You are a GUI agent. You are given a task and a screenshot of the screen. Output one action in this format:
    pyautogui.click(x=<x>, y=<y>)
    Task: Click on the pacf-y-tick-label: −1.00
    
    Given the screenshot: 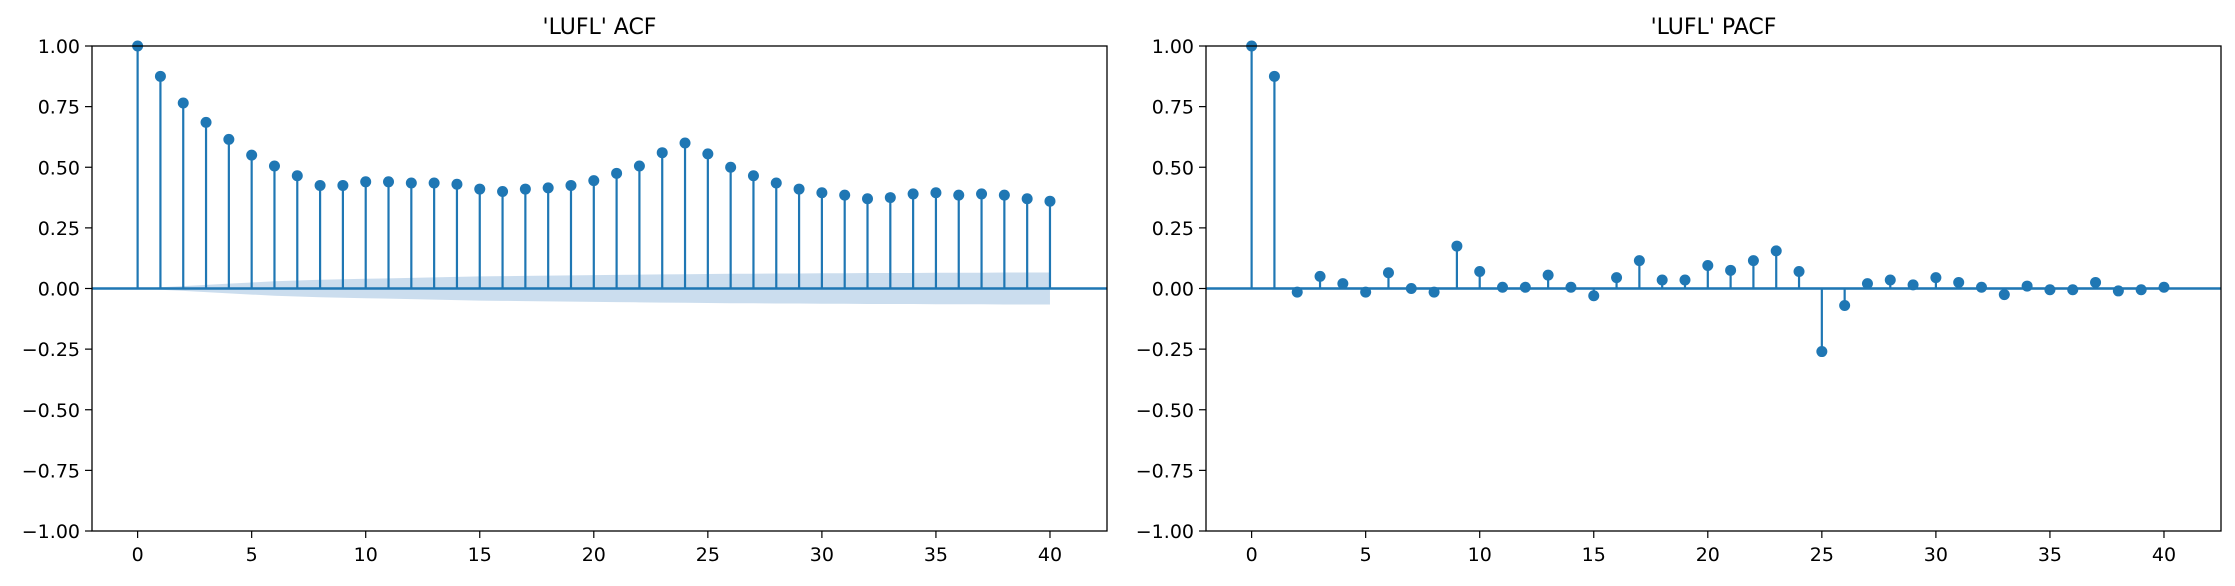 What is the action you would take?
    pyautogui.click(x=1165, y=532)
    